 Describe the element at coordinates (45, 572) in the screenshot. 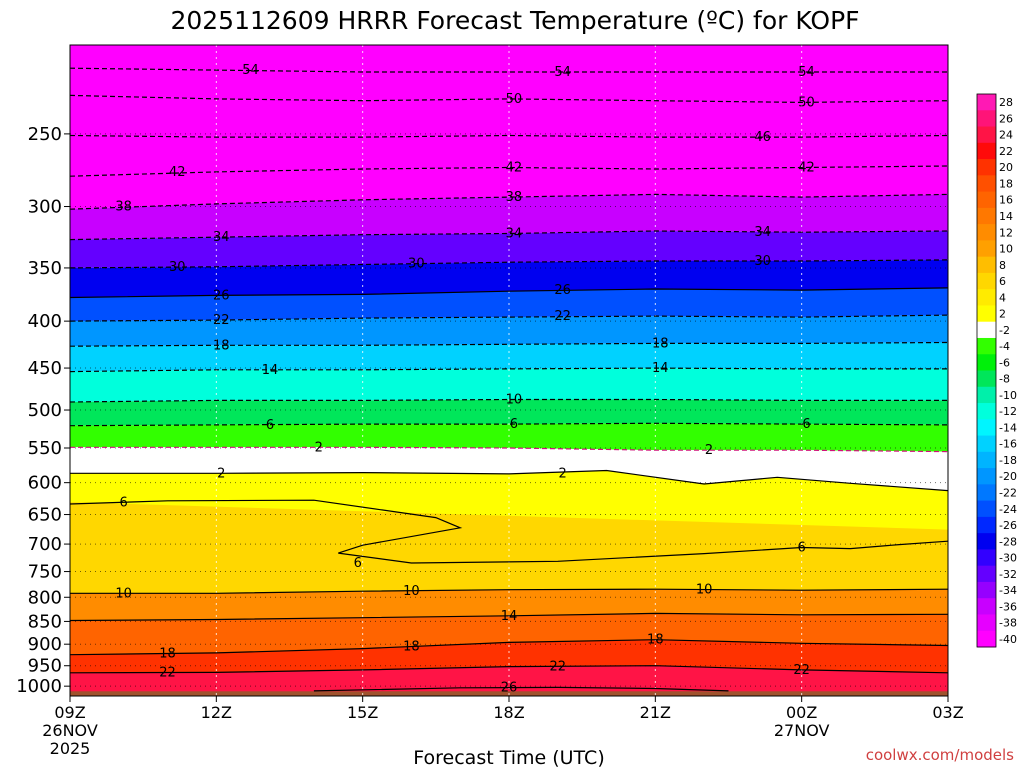

I see `y-tick-label: 750` at that location.